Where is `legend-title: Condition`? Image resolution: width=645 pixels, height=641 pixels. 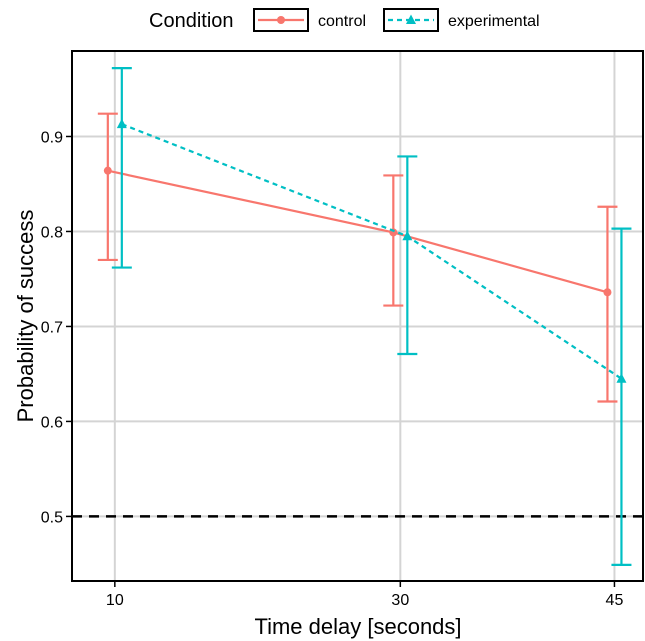
legend-title: Condition is located at coordinates (191, 21).